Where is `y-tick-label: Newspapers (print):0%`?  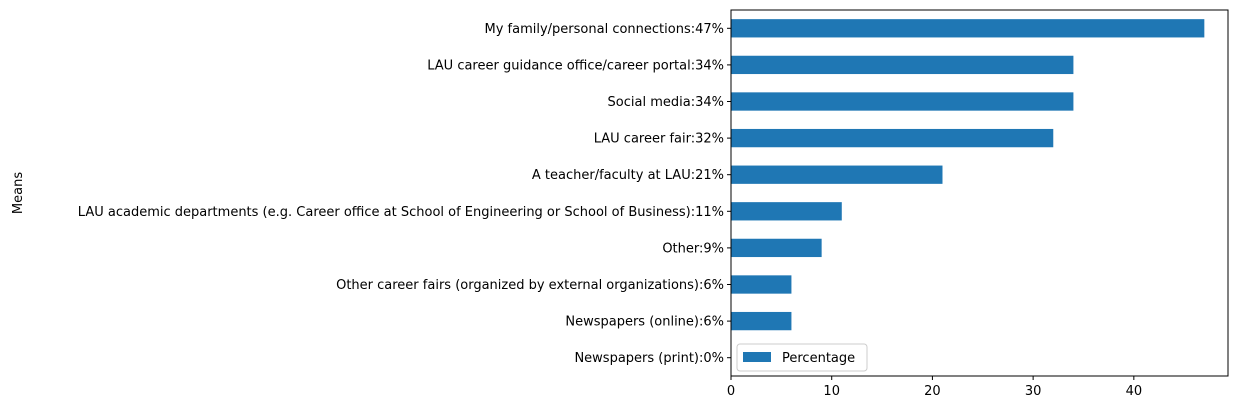
y-tick-label: Newspapers (print):0% is located at coordinates (649, 358).